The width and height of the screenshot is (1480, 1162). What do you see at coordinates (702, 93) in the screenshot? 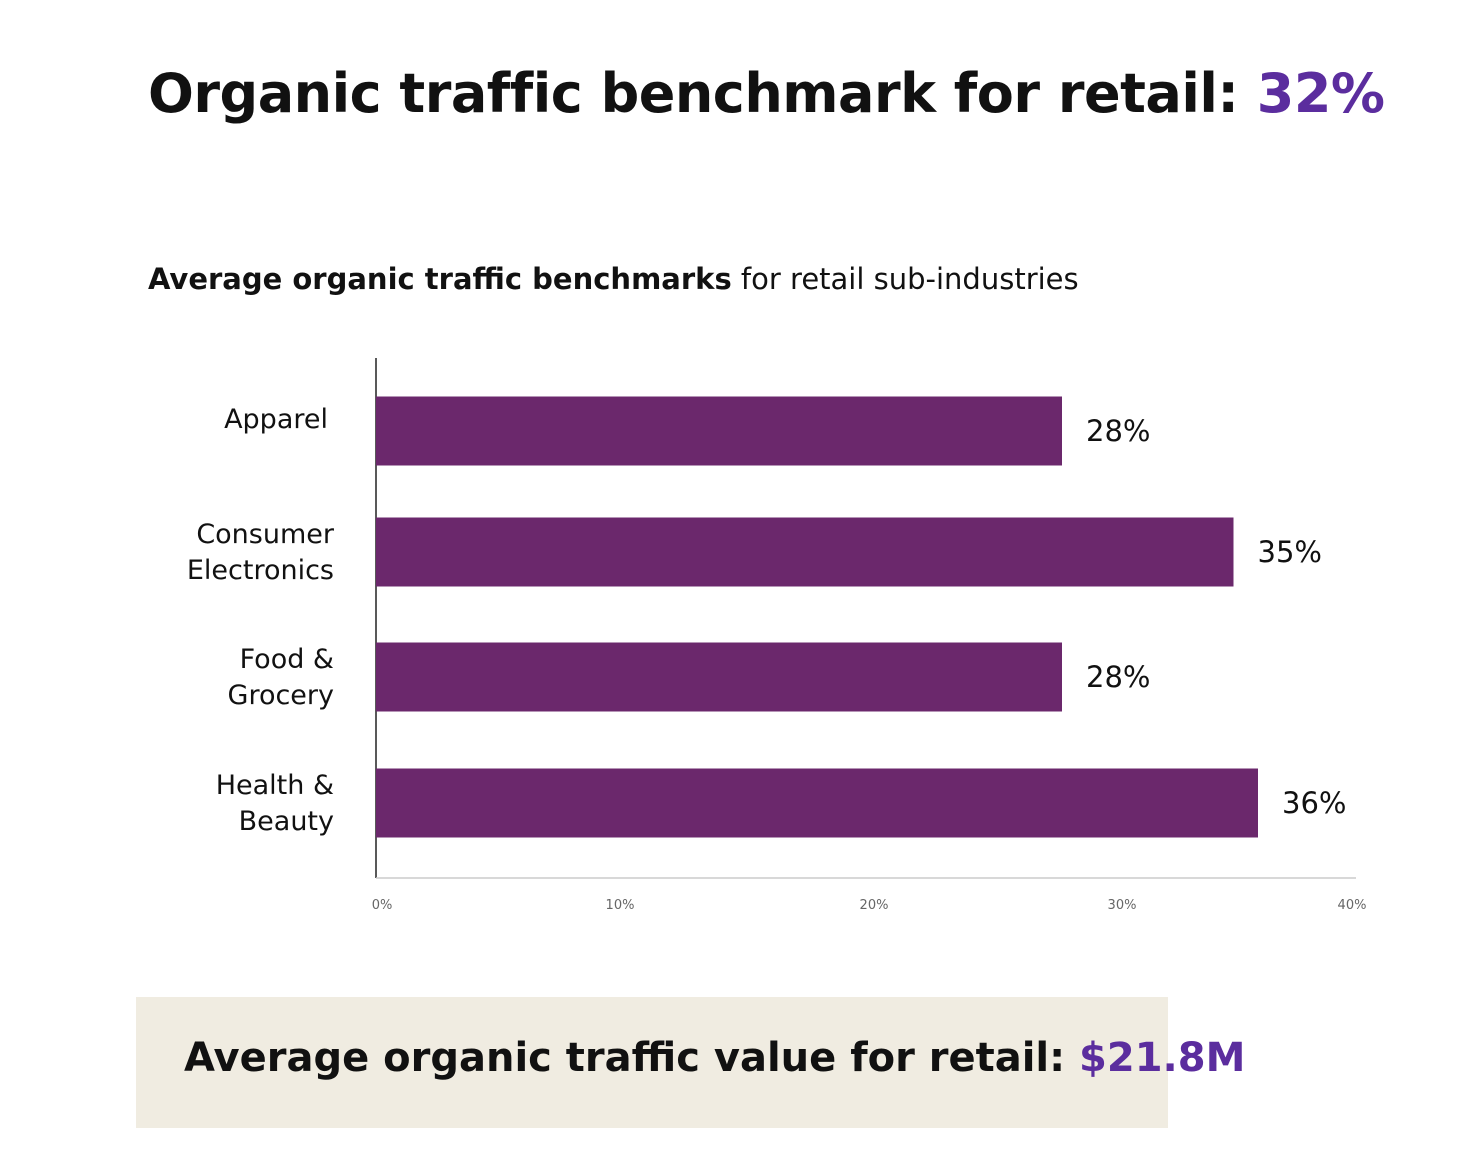
I see `title-prefix: Organic traffic benchmark for retail:` at bounding box center [702, 93].